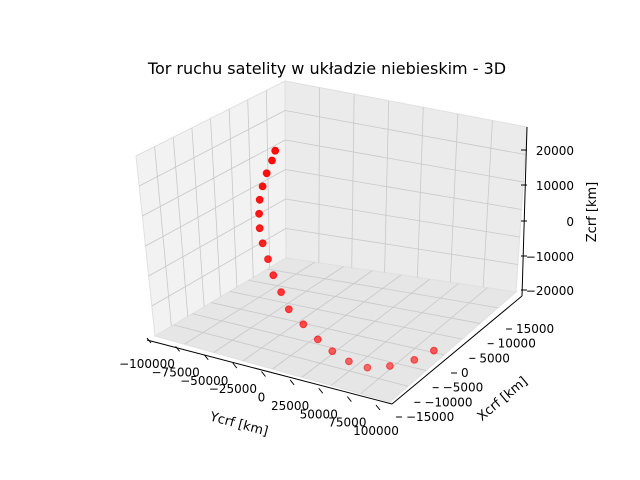  I want to click on zcrf-tick-label: 20000, so click(555, 151).